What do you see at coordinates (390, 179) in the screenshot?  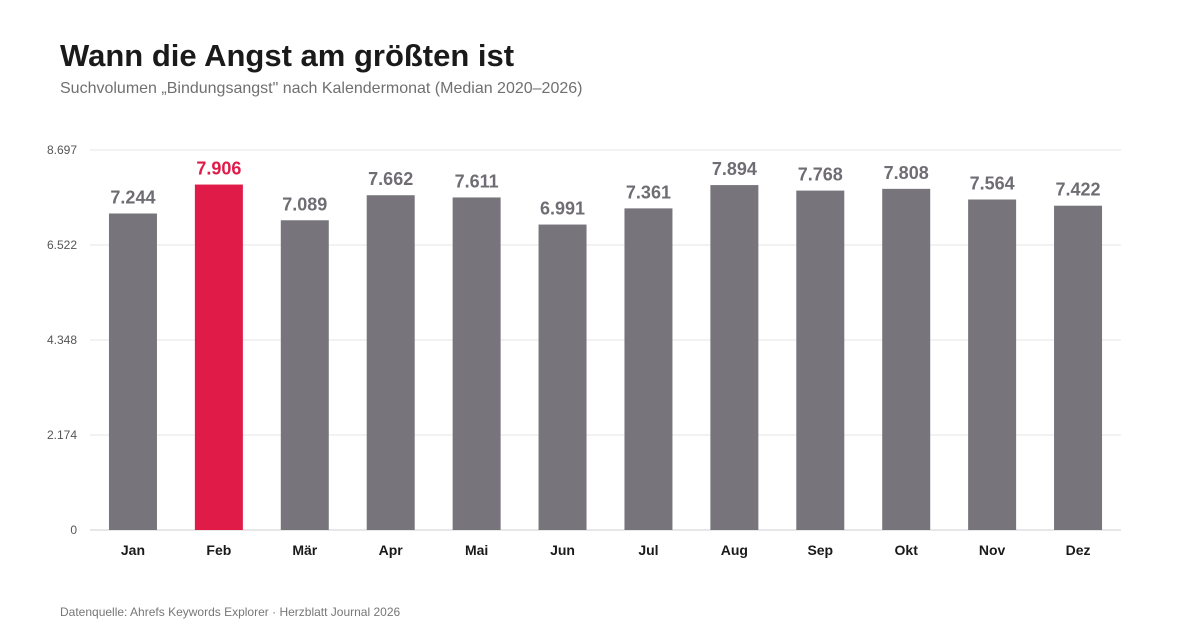 I see `value-label: 7.662` at bounding box center [390, 179].